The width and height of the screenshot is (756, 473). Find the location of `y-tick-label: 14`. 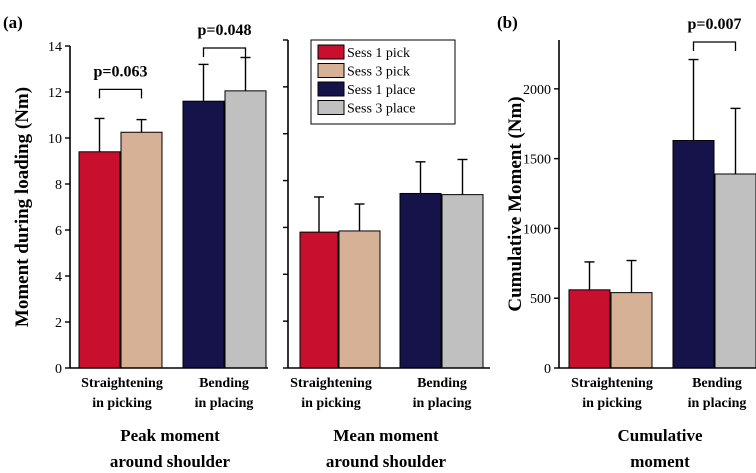

y-tick-label: 14 is located at coordinates (55, 47).